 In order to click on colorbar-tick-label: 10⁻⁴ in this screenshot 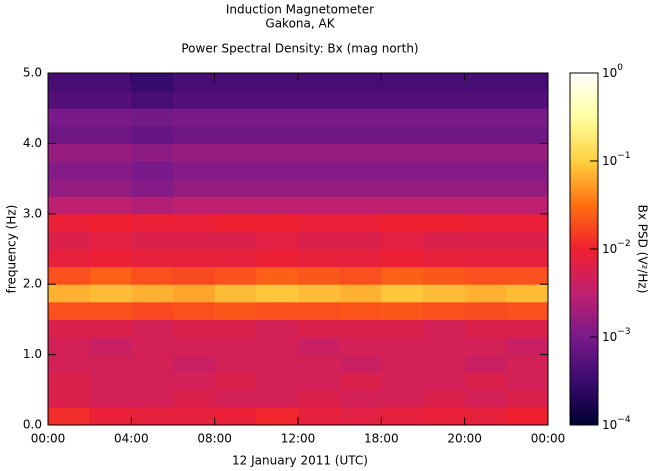, I will do `click(616, 423)`.